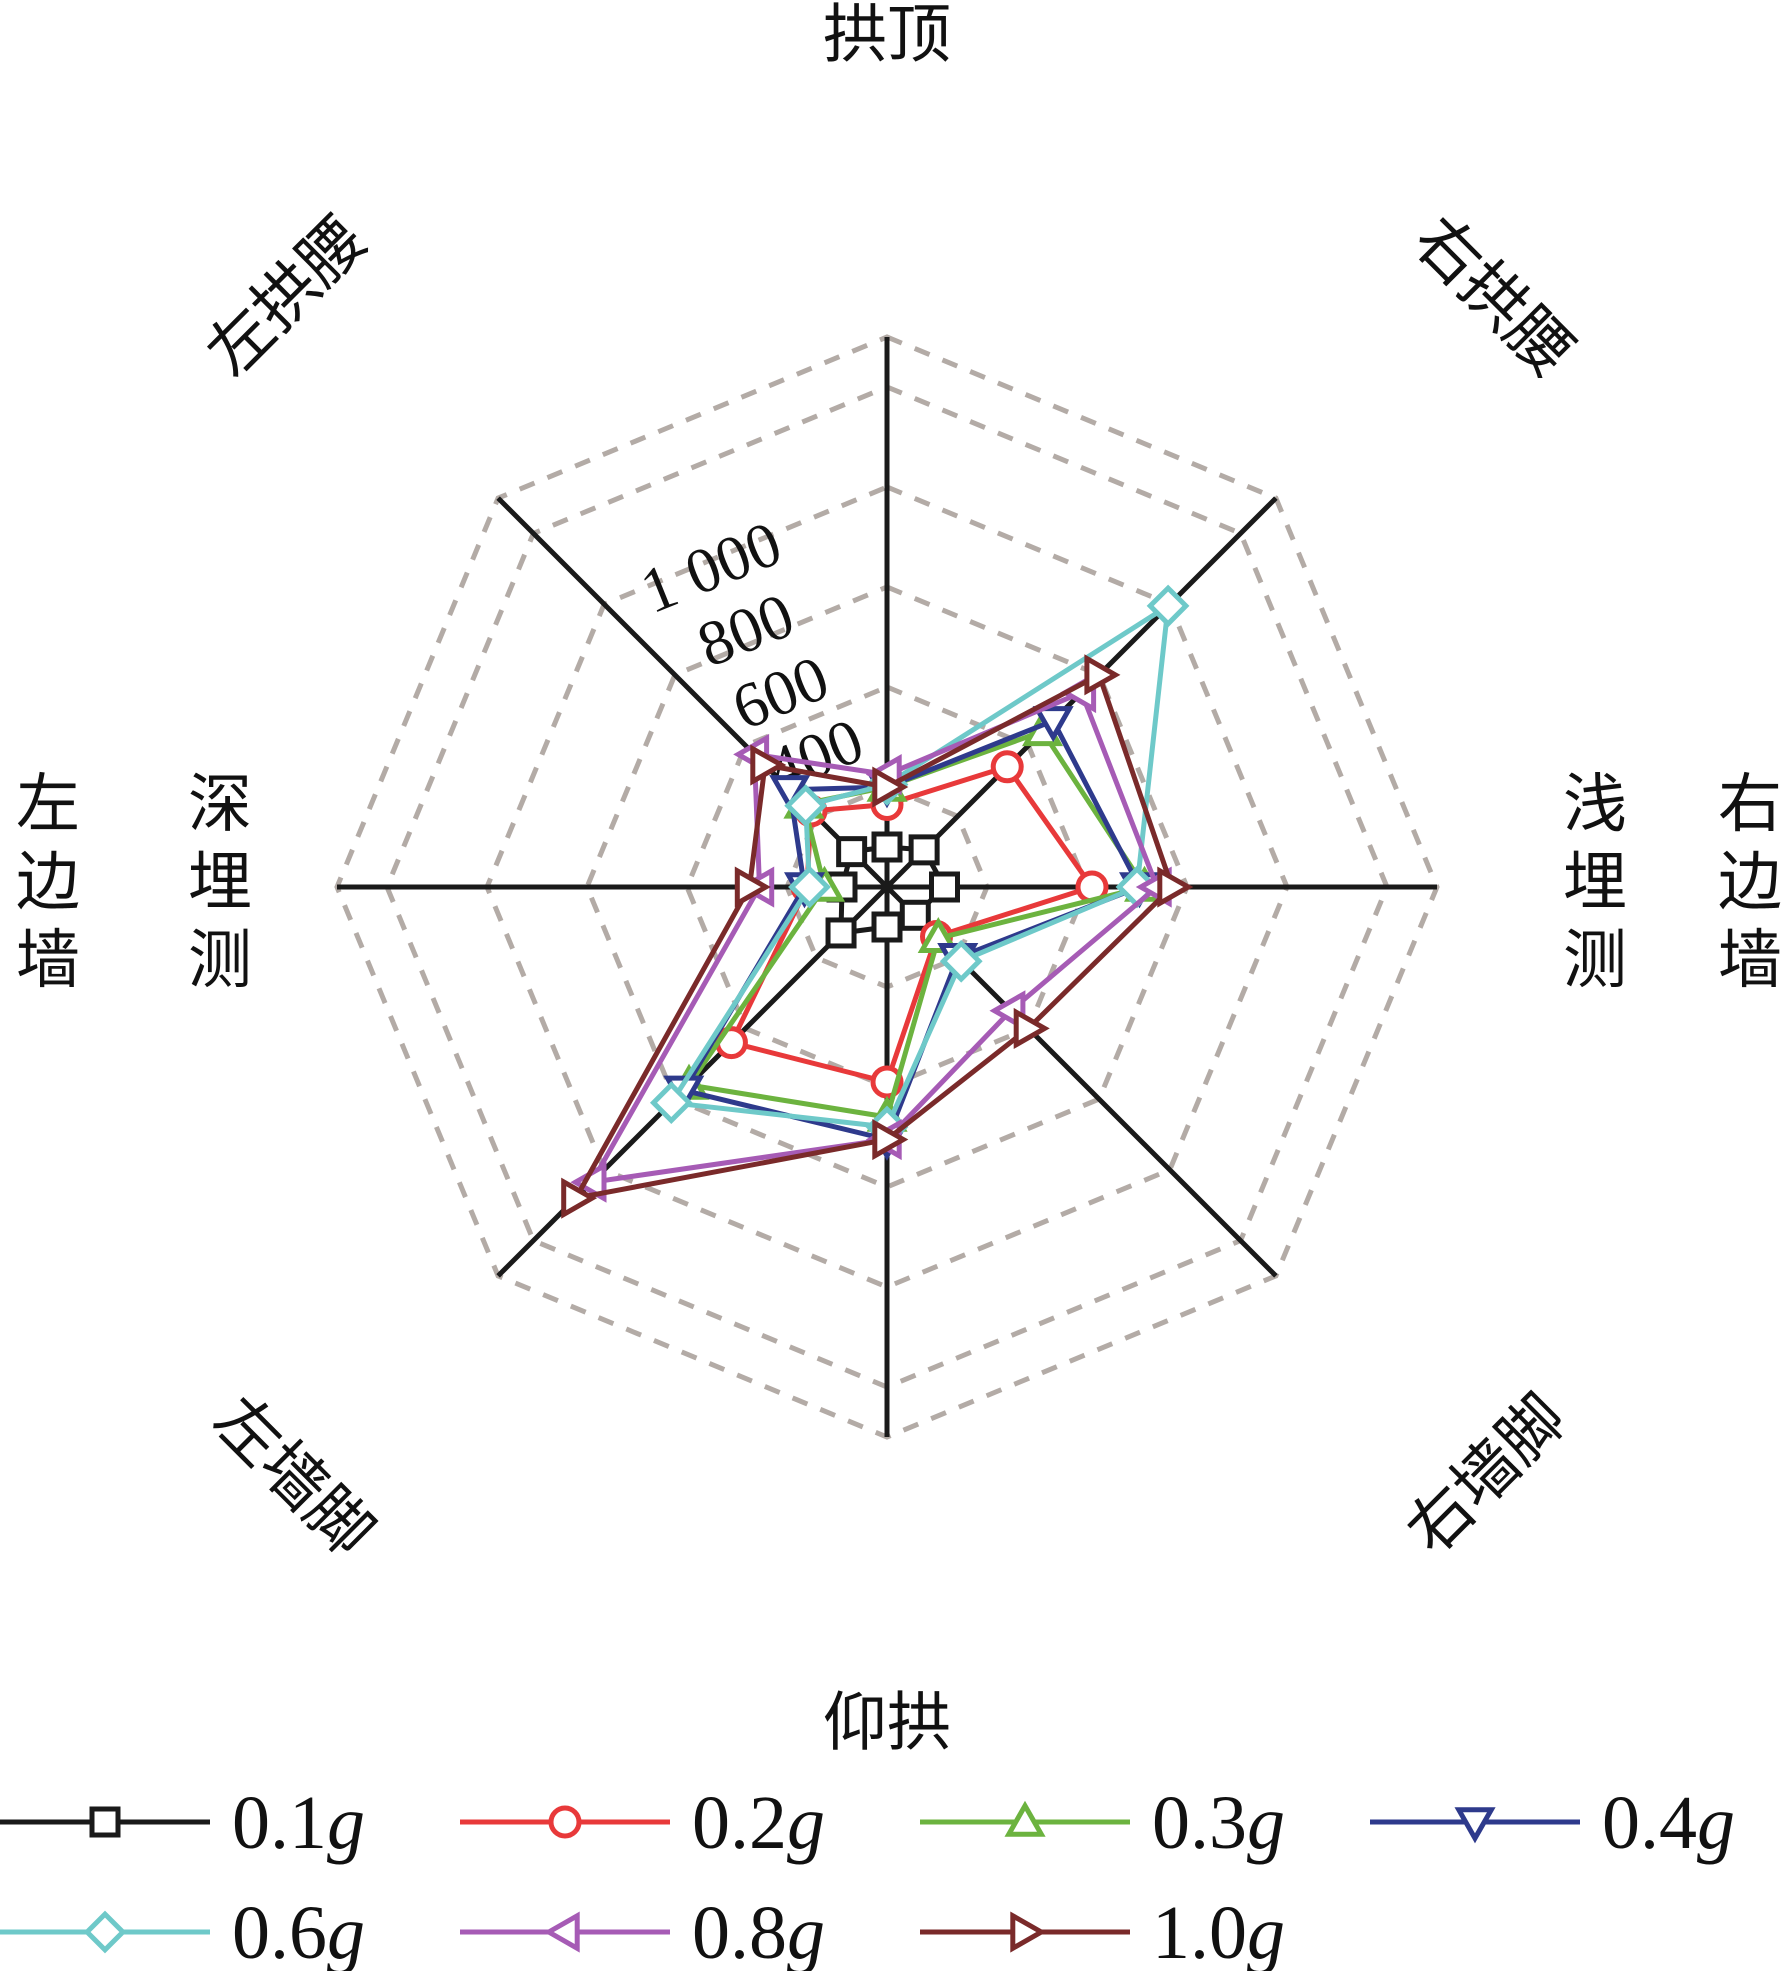 The height and width of the screenshot is (1971, 1785). What do you see at coordinates (1218, 1931) in the screenshot?
I see `legend-label-1.0g: 1.0g` at bounding box center [1218, 1931].